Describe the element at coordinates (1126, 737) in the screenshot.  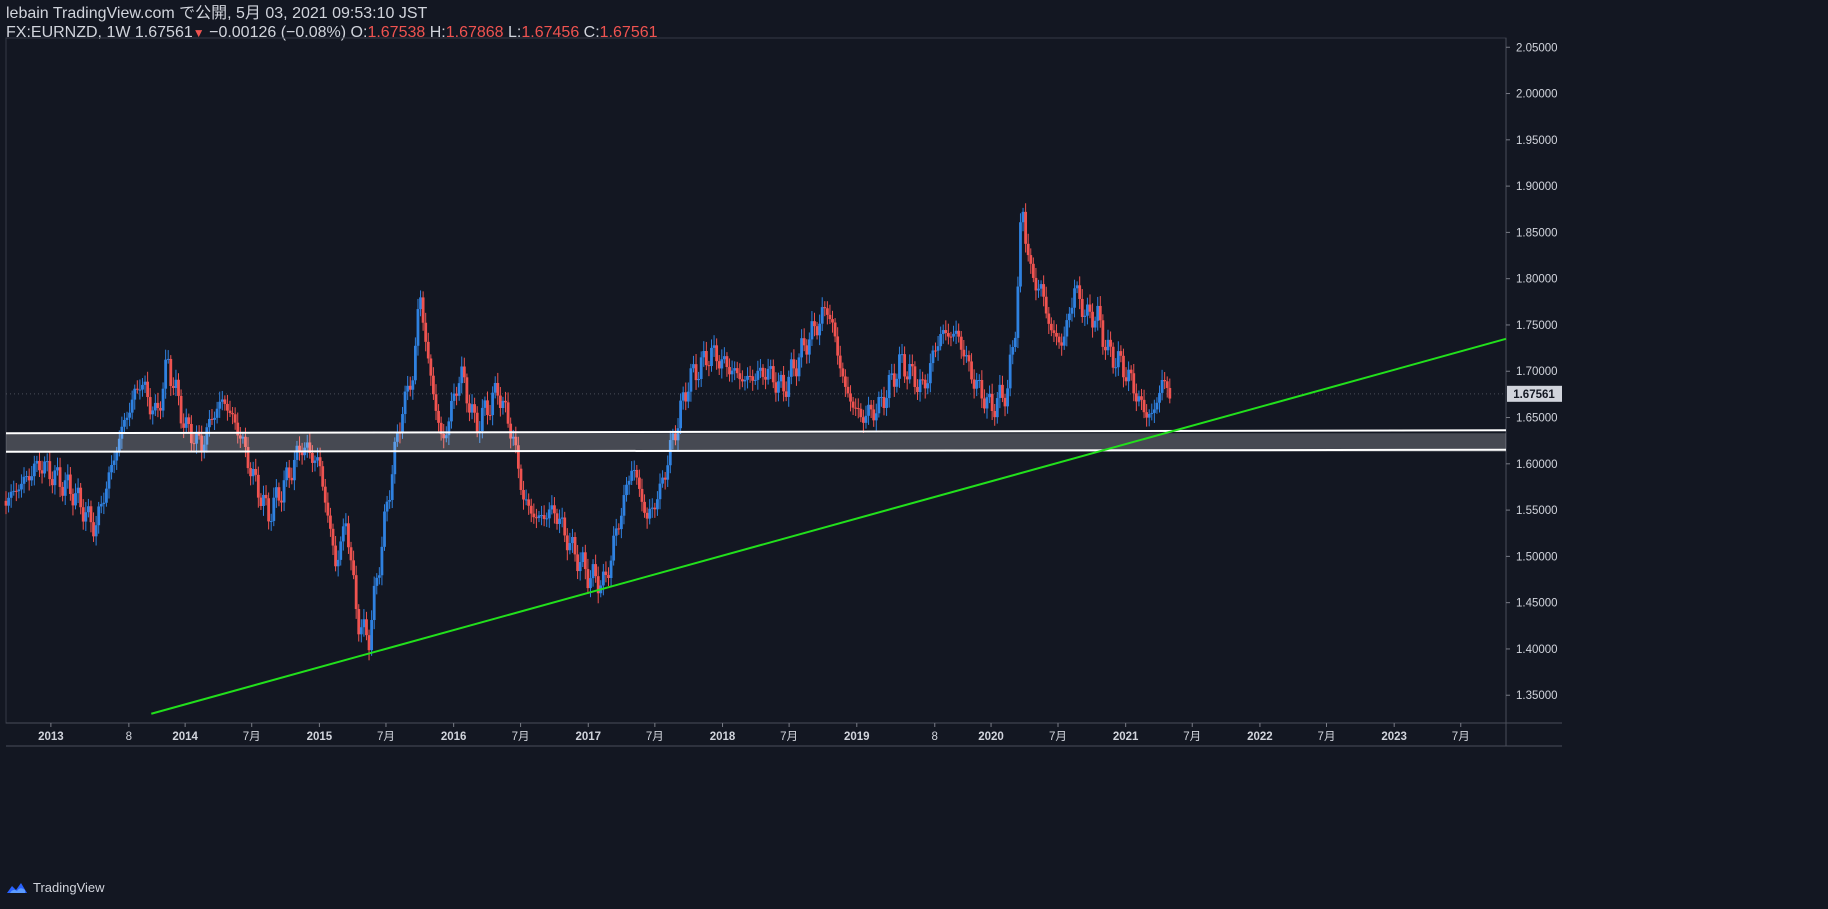
I see `time-tick-label: 2021` at that location.